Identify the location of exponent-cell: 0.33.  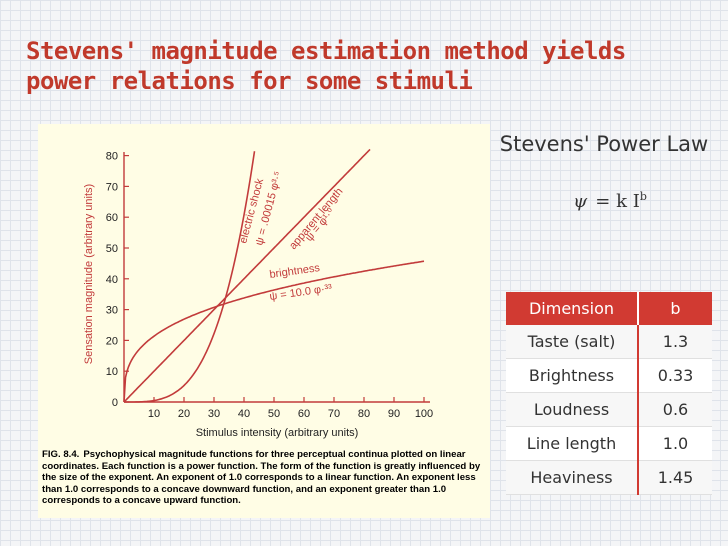
(675, 375).